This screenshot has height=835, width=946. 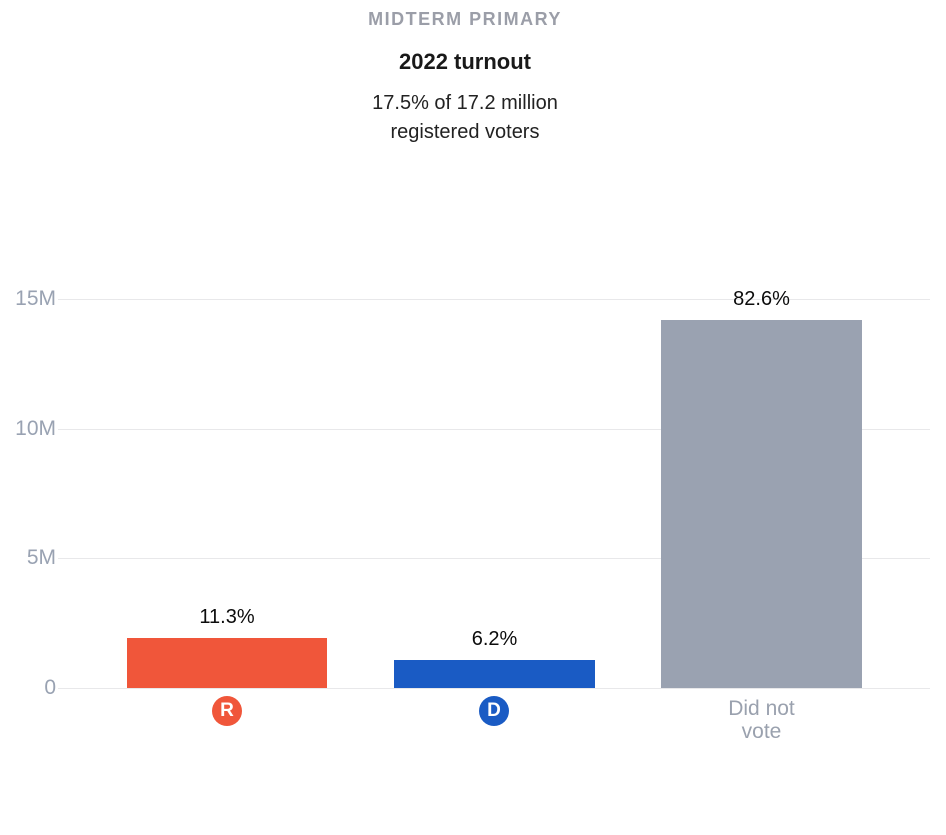 I want to click on bar-did-not-vote, so click(x=761, y=504).